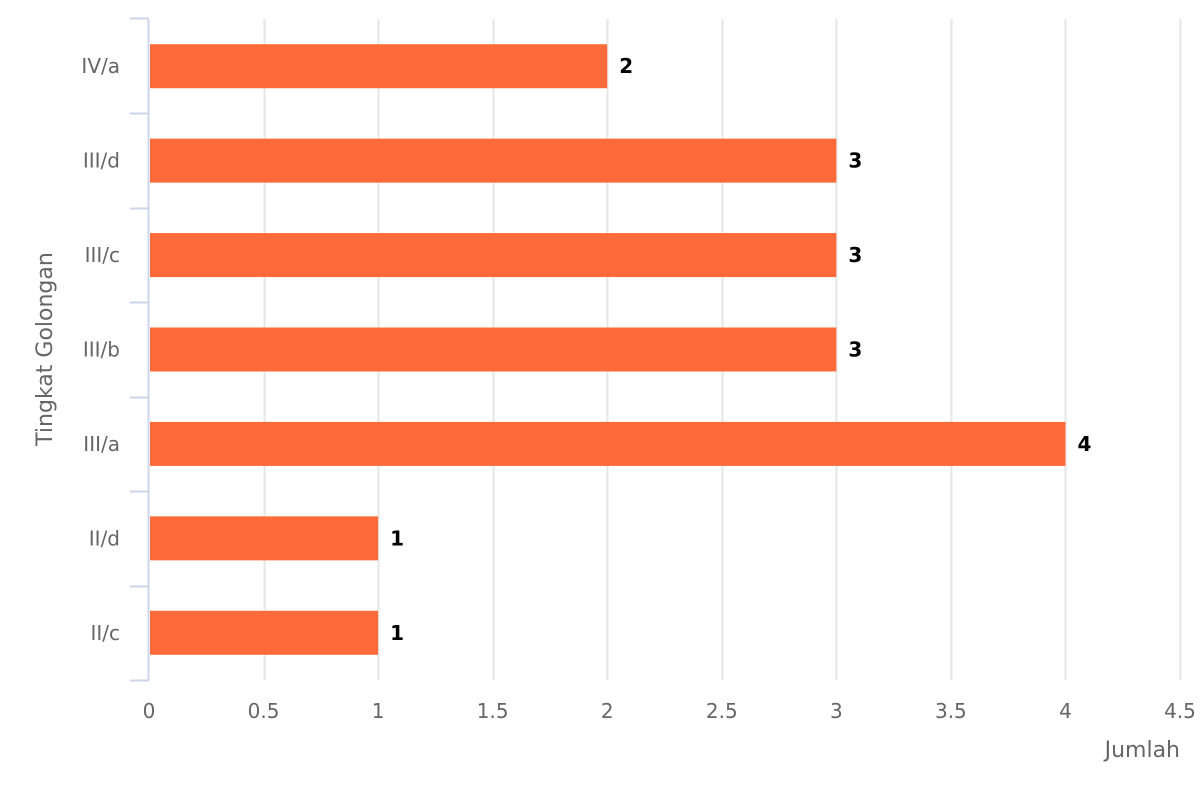 This screenshot has height=800, width=1200. Describe the element at coordinates (264, 538) in the screenshot. I see `bar-ii-d` at that location.